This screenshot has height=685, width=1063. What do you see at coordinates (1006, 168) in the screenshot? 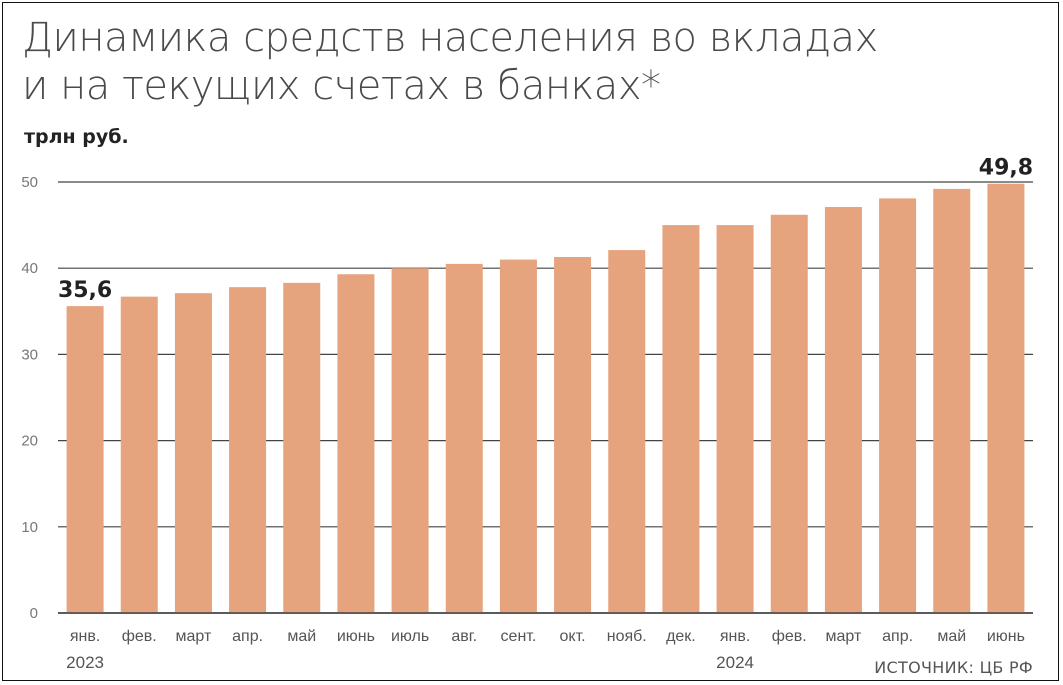
I see `data-label: 49,8` at bounding box center [1006, 168].